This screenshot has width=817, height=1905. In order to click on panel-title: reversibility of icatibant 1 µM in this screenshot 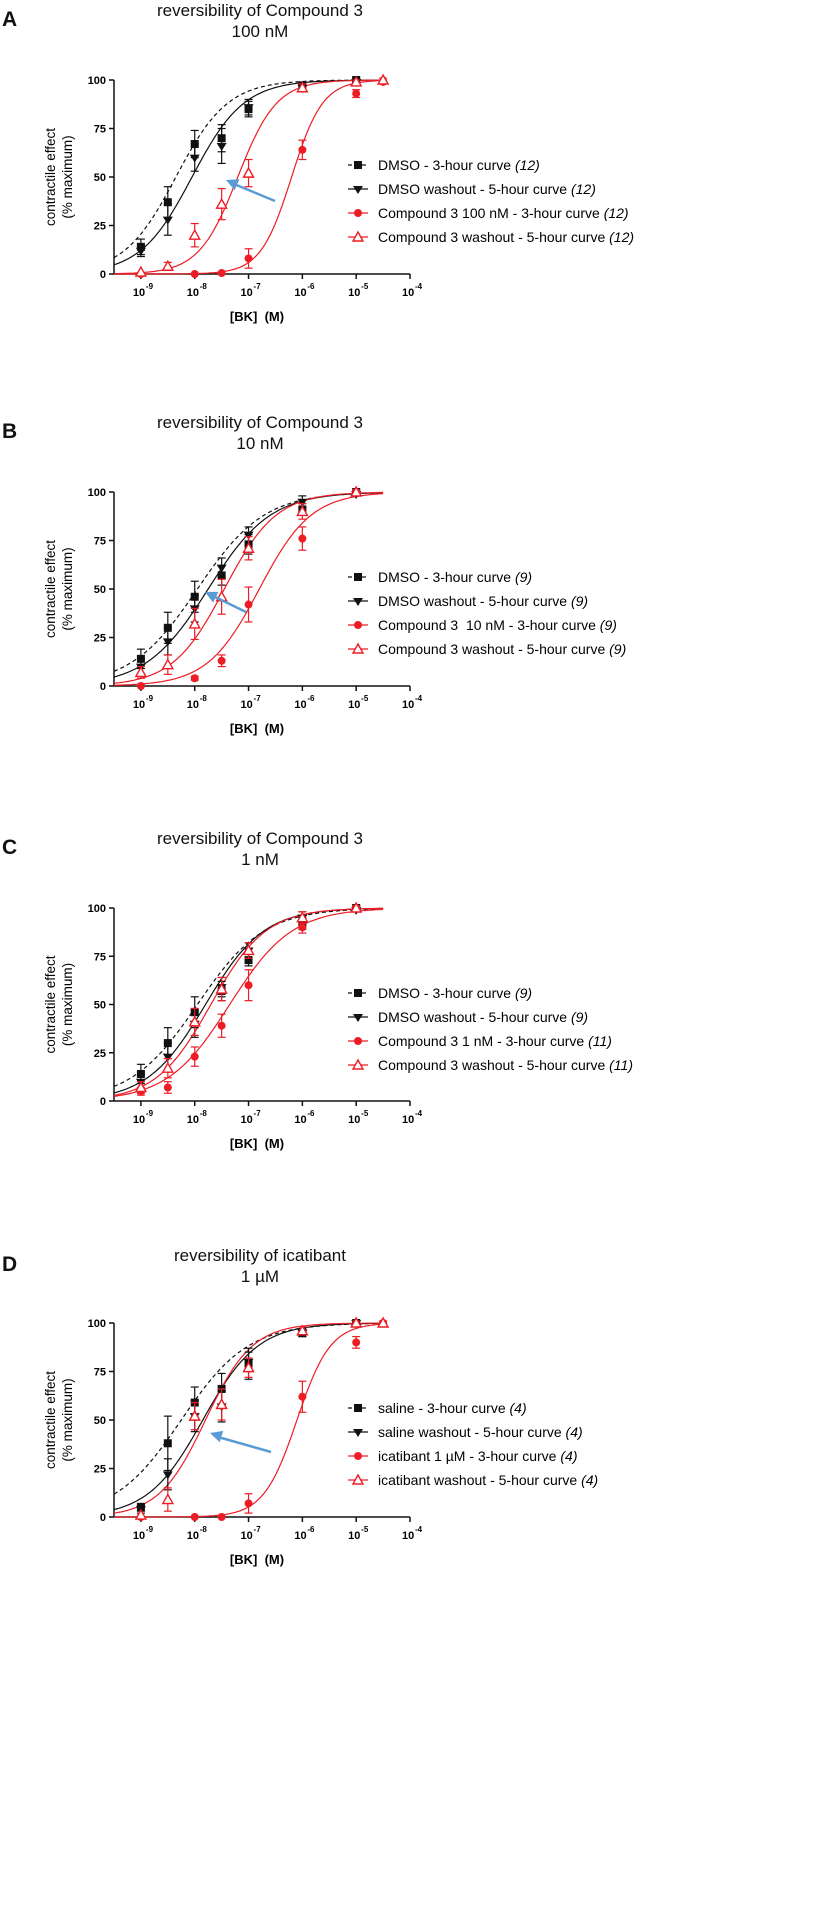, I will do `click(260, 1266)`.